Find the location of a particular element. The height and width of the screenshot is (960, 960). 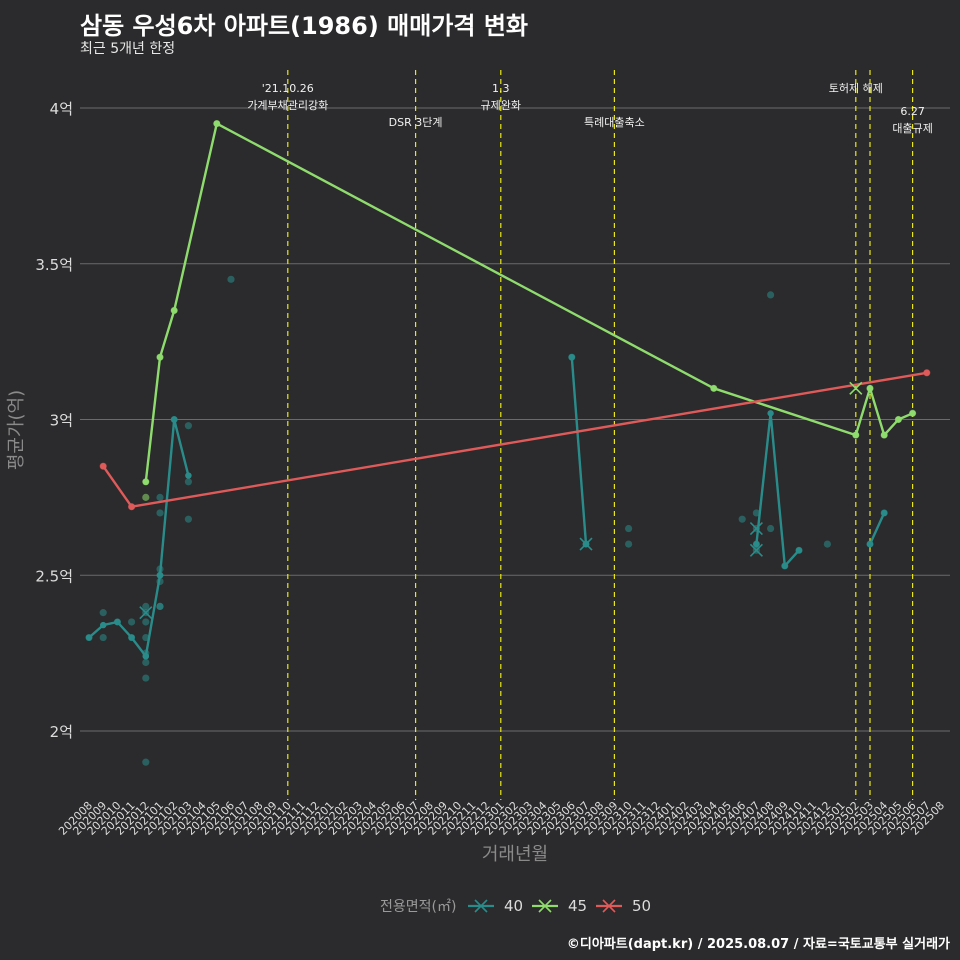

legend-label-45: 45 is located at coordinates (577, 906).